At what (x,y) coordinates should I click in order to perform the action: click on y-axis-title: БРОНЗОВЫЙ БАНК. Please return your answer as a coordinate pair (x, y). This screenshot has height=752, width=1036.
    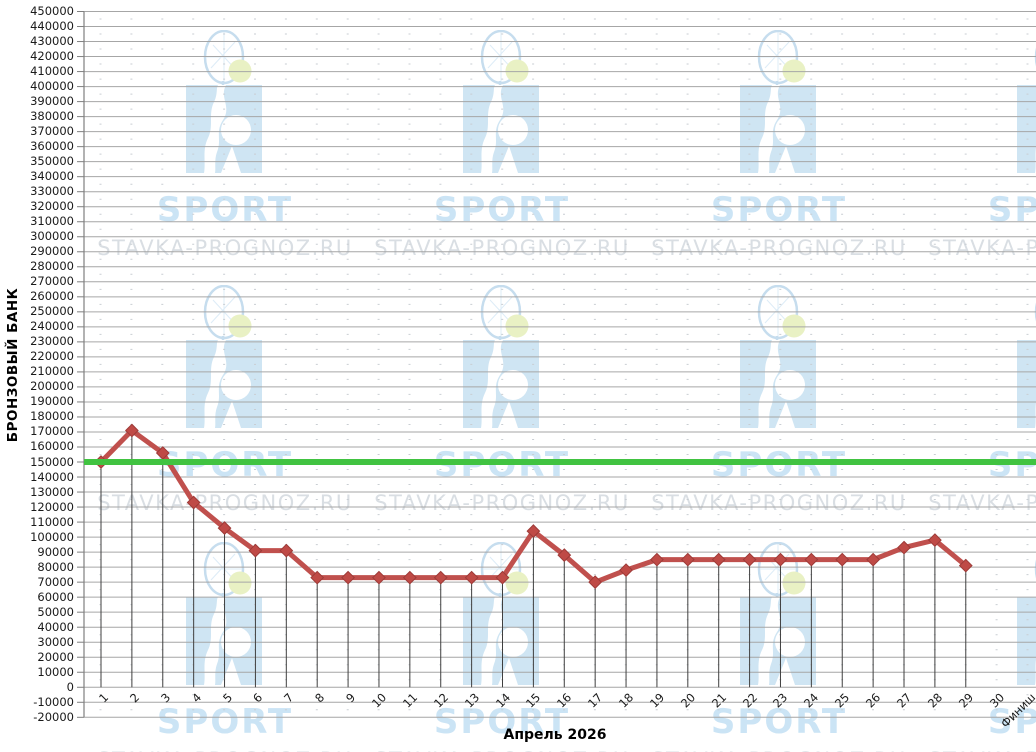
    Looking at the image, I should click on (13, 365).